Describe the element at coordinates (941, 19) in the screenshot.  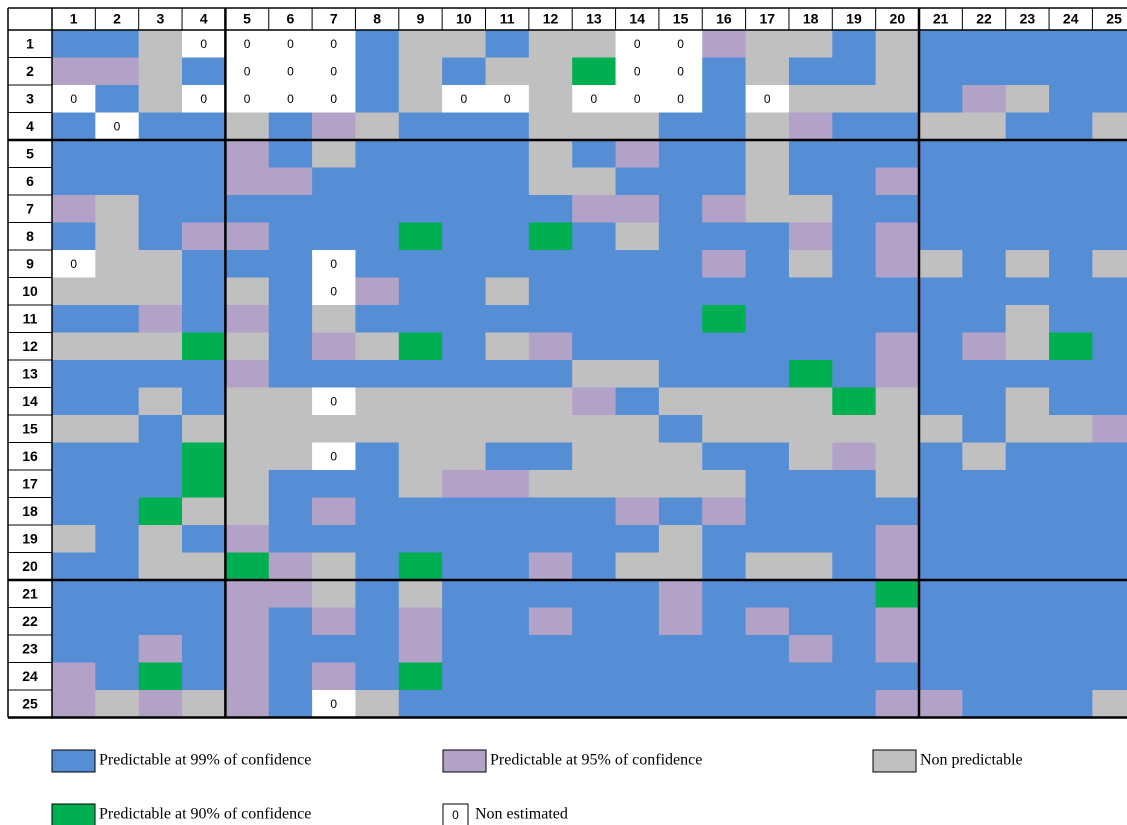
I see `column-header: 21` at that location.